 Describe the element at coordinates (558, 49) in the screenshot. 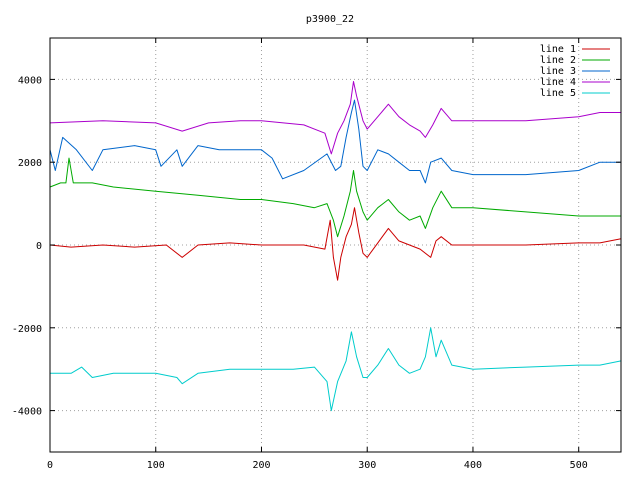

I see `legend-label-1: line 1` at that location.